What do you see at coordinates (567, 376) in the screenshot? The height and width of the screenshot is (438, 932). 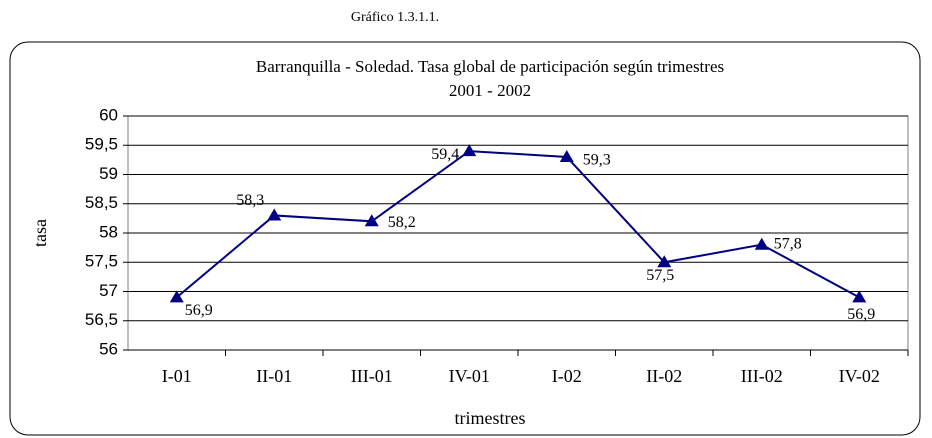 I see `x-tick-label: I-02` at bounding box center [567, 376].